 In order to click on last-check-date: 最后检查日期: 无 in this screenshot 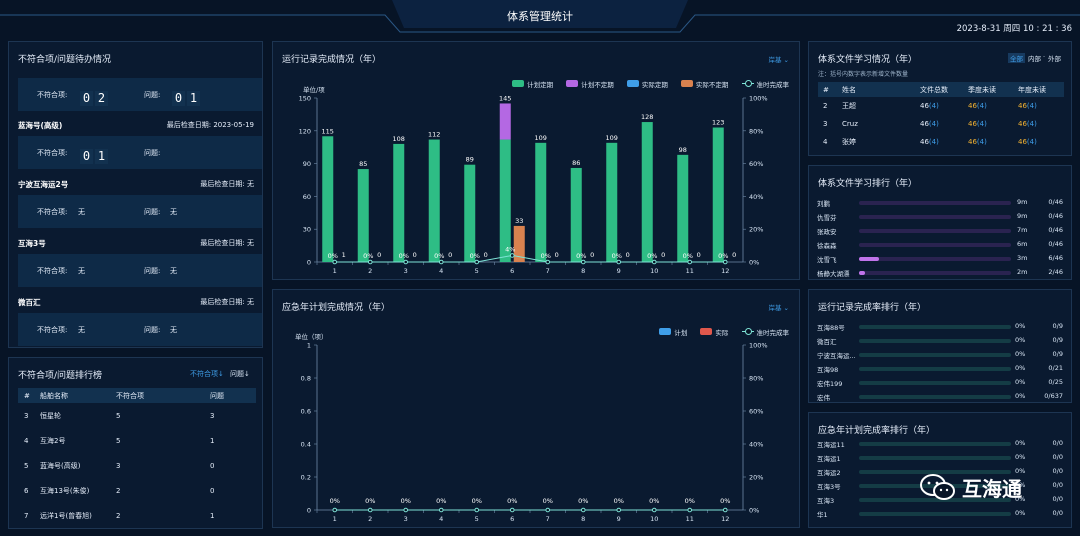, I will do `click(227, 184)`.